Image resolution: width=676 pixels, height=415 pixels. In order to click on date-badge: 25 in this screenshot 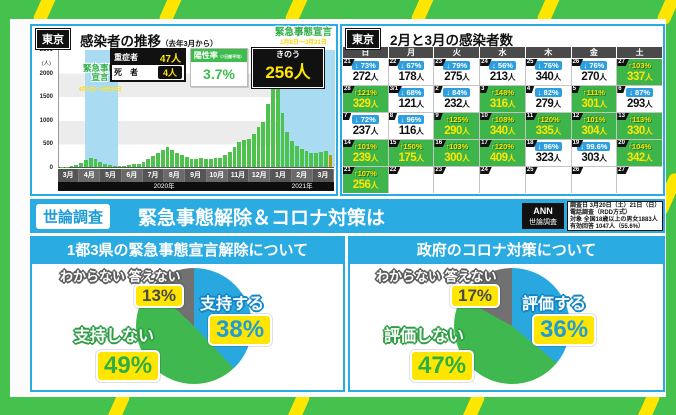, I will do `click(531, 170)`.